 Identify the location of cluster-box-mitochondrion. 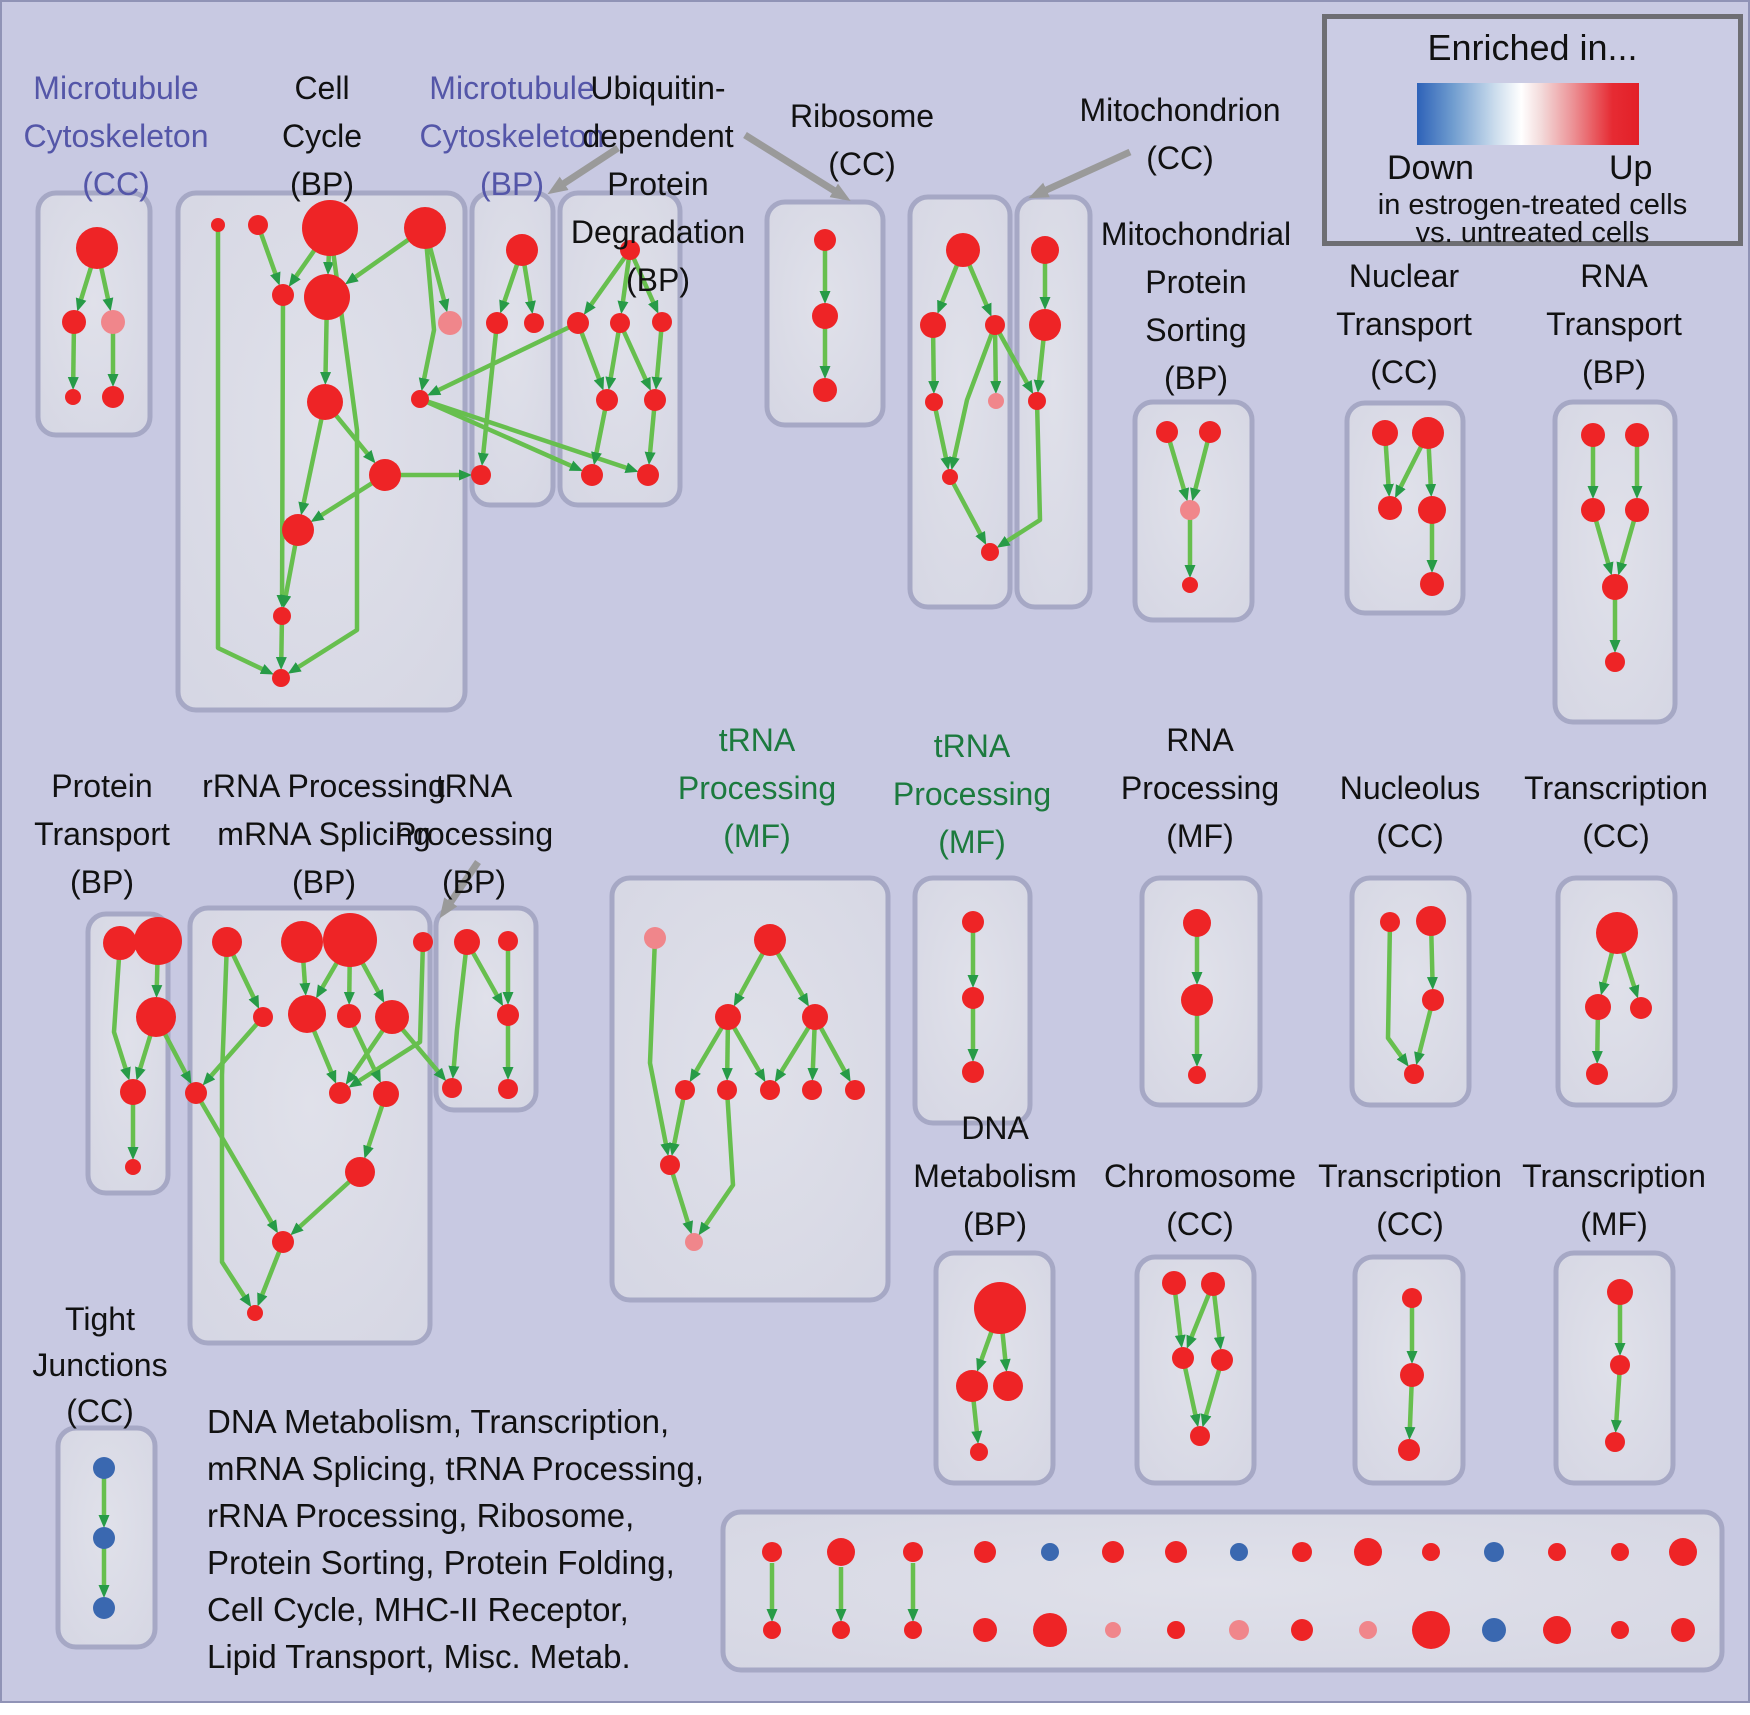
(1053, 402).